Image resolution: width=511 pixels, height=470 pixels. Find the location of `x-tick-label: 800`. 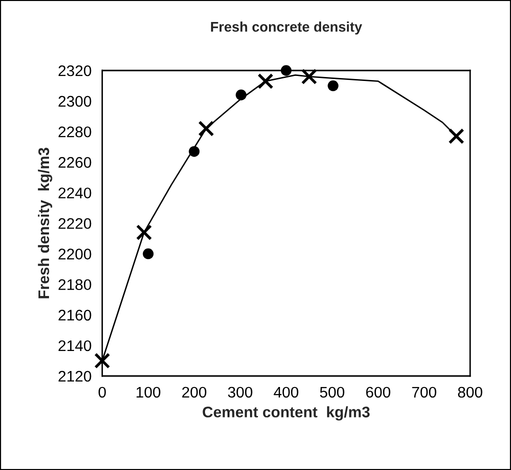

x-tick-label: 800 is located at coordinates (470, 392).